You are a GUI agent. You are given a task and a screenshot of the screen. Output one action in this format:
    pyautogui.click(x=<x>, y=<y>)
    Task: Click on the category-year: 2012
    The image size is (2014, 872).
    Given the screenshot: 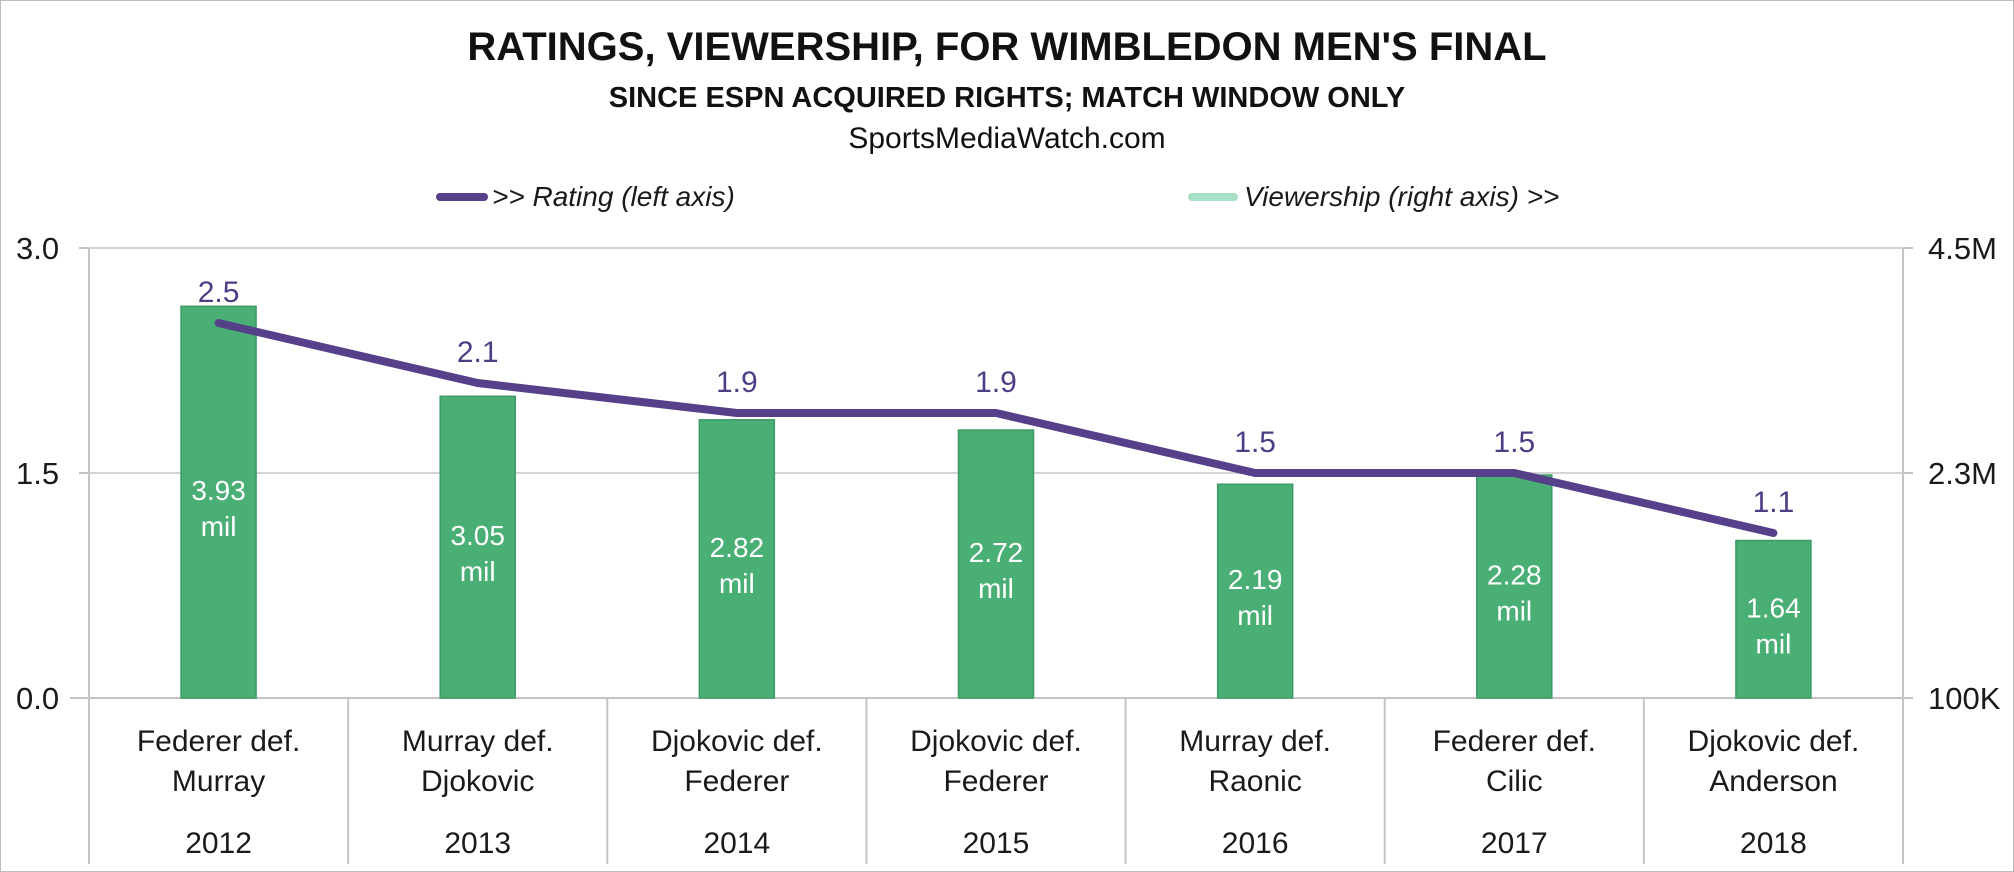 What is the action you would take?
    pyautogui.click(x=218, y=843)
    